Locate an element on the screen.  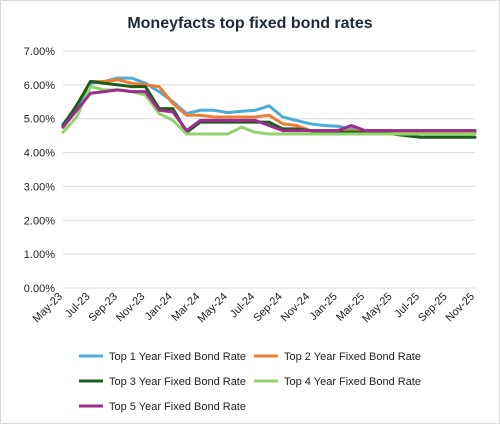
y-axis-ticks: 0.00% 1.00% 2.00% 3.00% 4.00% 5.00% 6.00% 7.00% is located at coordinates (39, 170).